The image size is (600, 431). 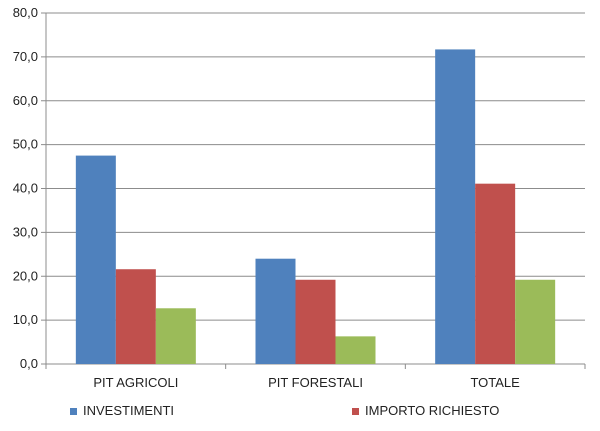 What do you see at coordinates (135, 382) in the screenshot?
I see `x-category-label: PIT AGRICOLI` at bounding box center [135, 382].